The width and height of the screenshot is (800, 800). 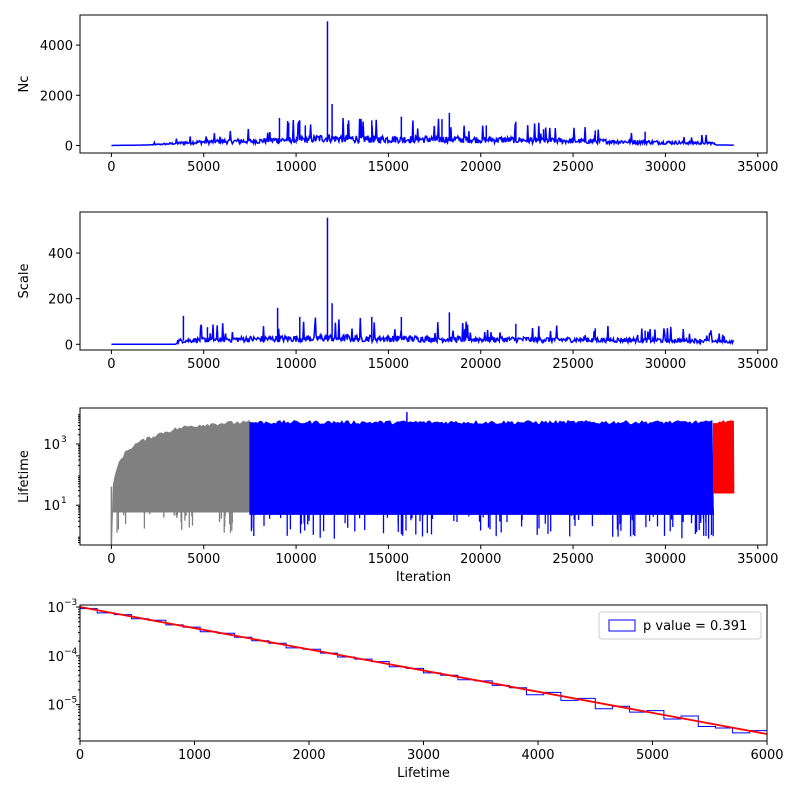 What do you see at coordinates (766, 755) in the screenshot?
I see `x-tick-label: 6000` at bounding box center [766, 755].